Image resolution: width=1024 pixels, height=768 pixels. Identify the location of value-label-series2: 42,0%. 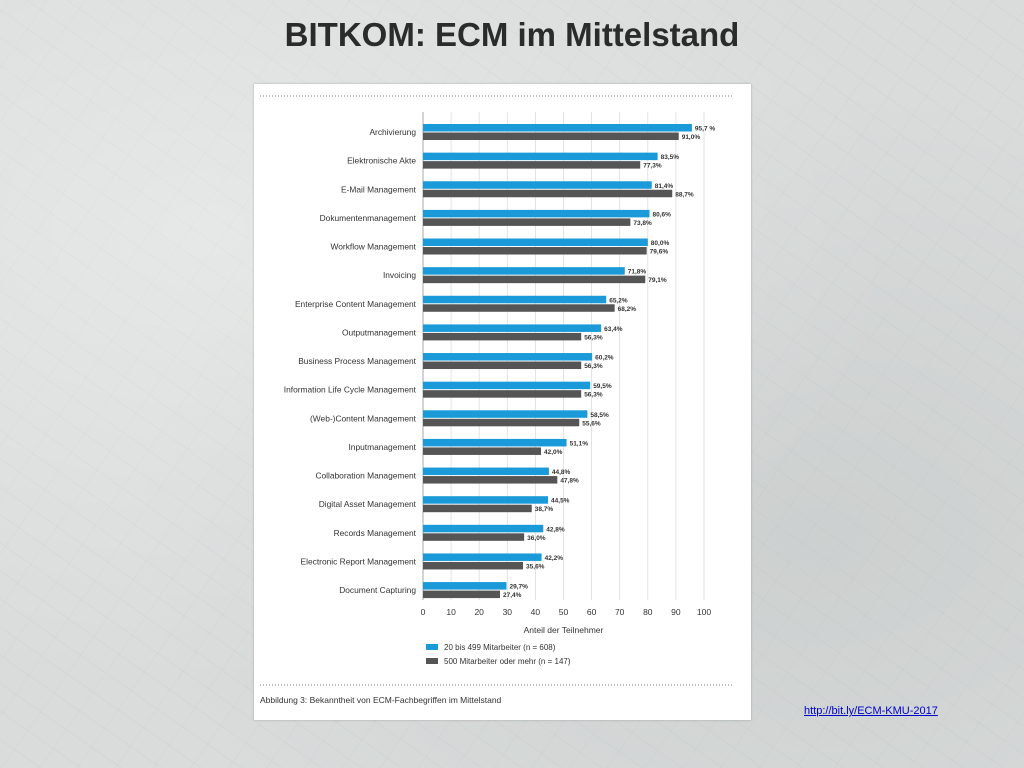
(553, 452).